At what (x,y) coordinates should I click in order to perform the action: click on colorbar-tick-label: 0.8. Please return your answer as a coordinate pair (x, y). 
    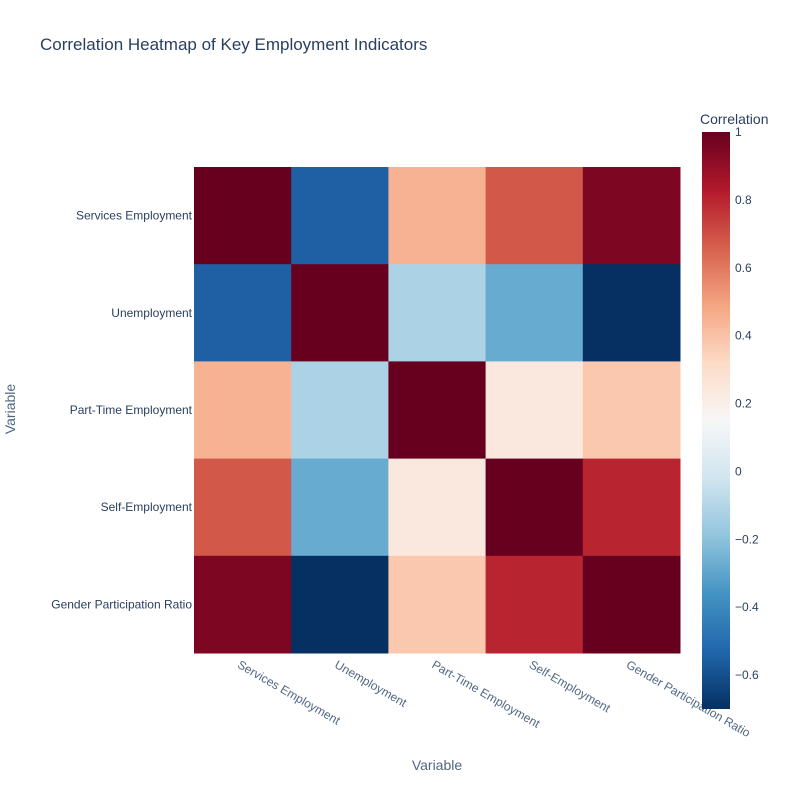
    Looking at the image, I should click on (743, 200).